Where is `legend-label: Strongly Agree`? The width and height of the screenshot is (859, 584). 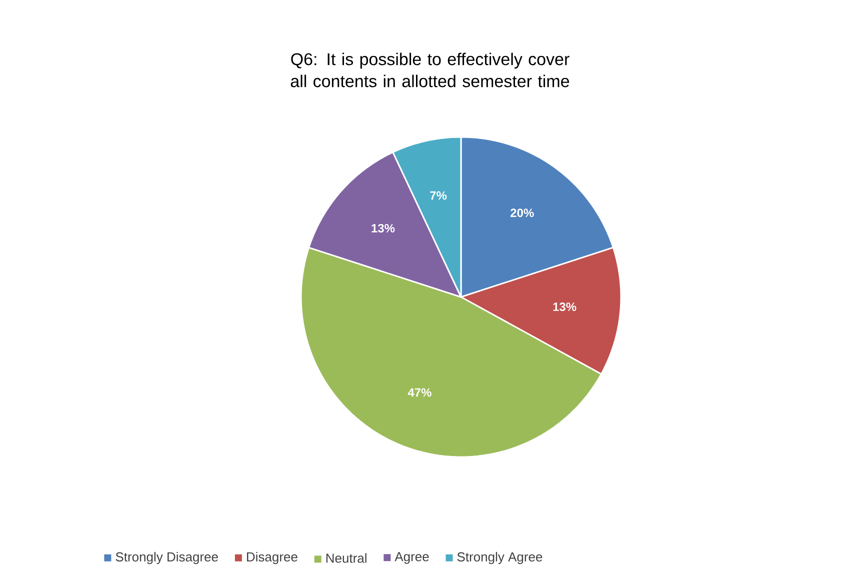
legend-label: Strongly Agree is located at coordinates (499, 558).